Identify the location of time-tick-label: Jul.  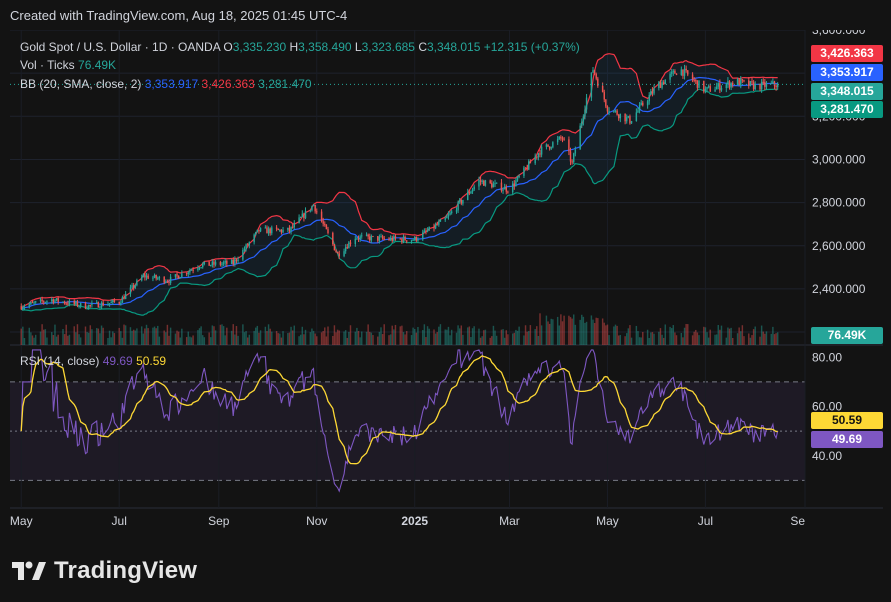
(119, 521).